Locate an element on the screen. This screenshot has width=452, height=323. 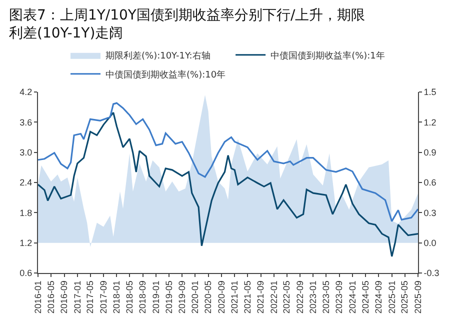
x-tick-label: 2019-05 is located at coordinates (169, 297).